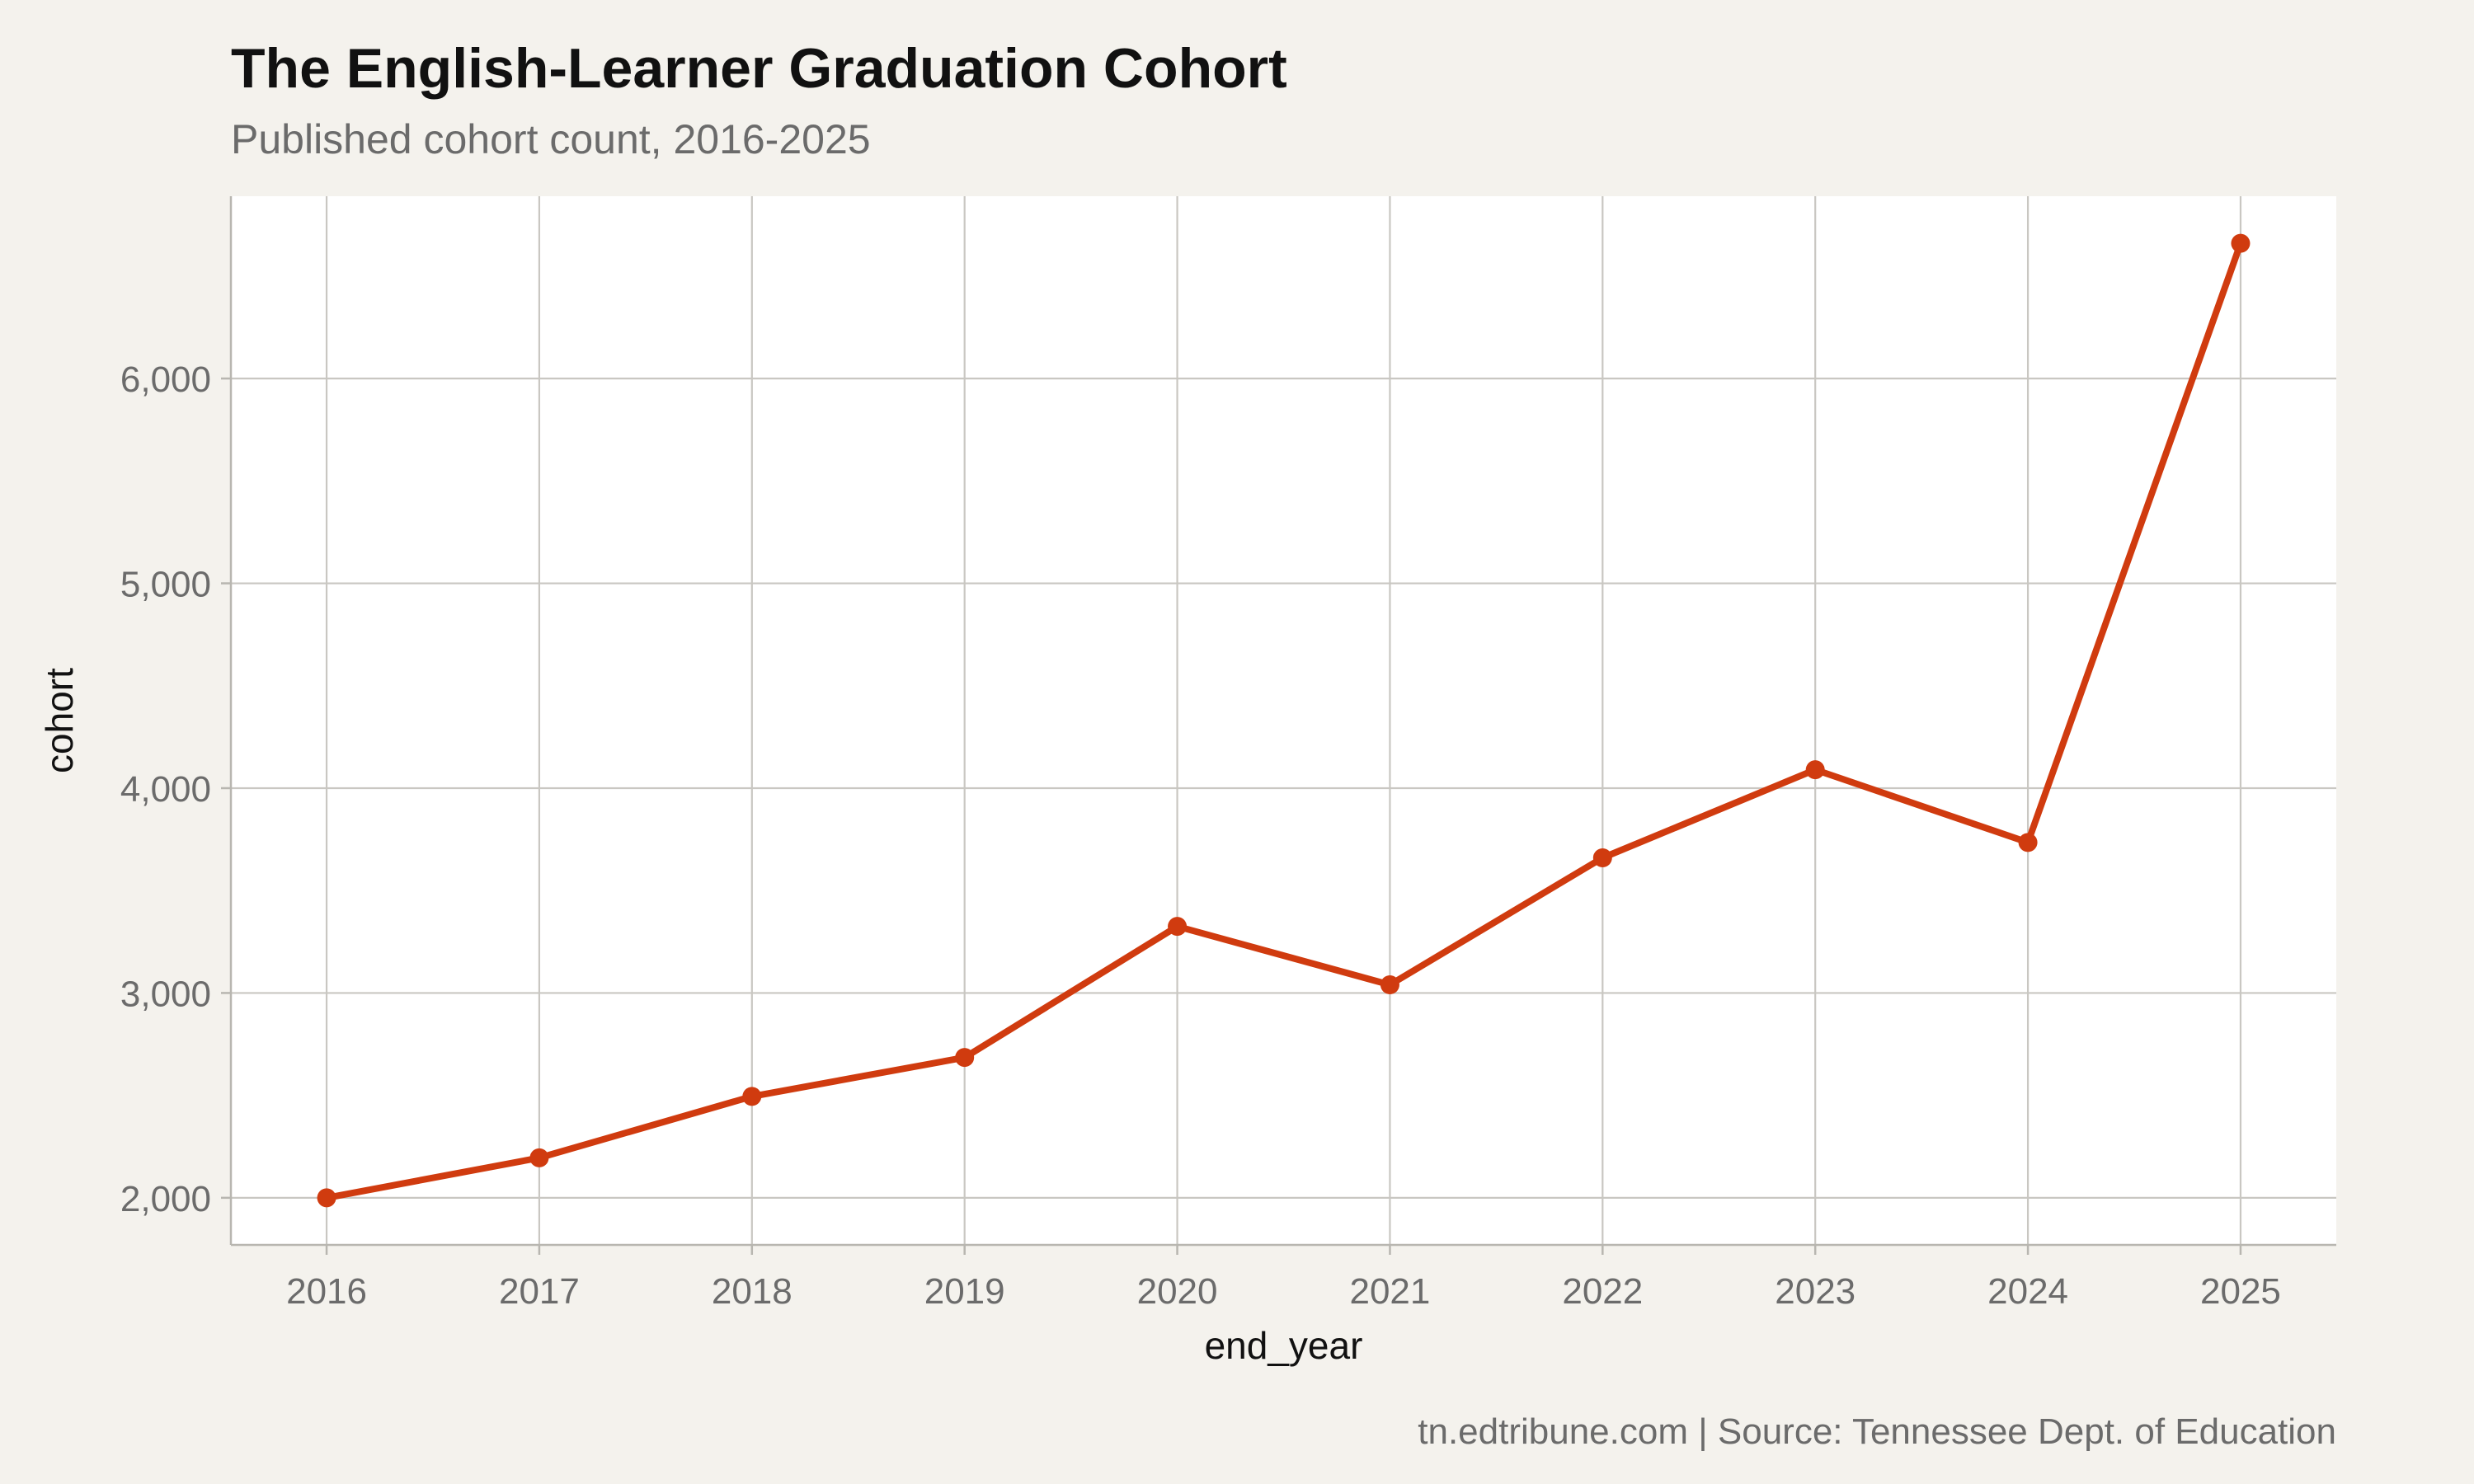 This screenshot has height=1484, width=2474. Describe the element at coordinates (2240, 1291) in the screenshot. I see `x-tick-label: 2025` at that location.